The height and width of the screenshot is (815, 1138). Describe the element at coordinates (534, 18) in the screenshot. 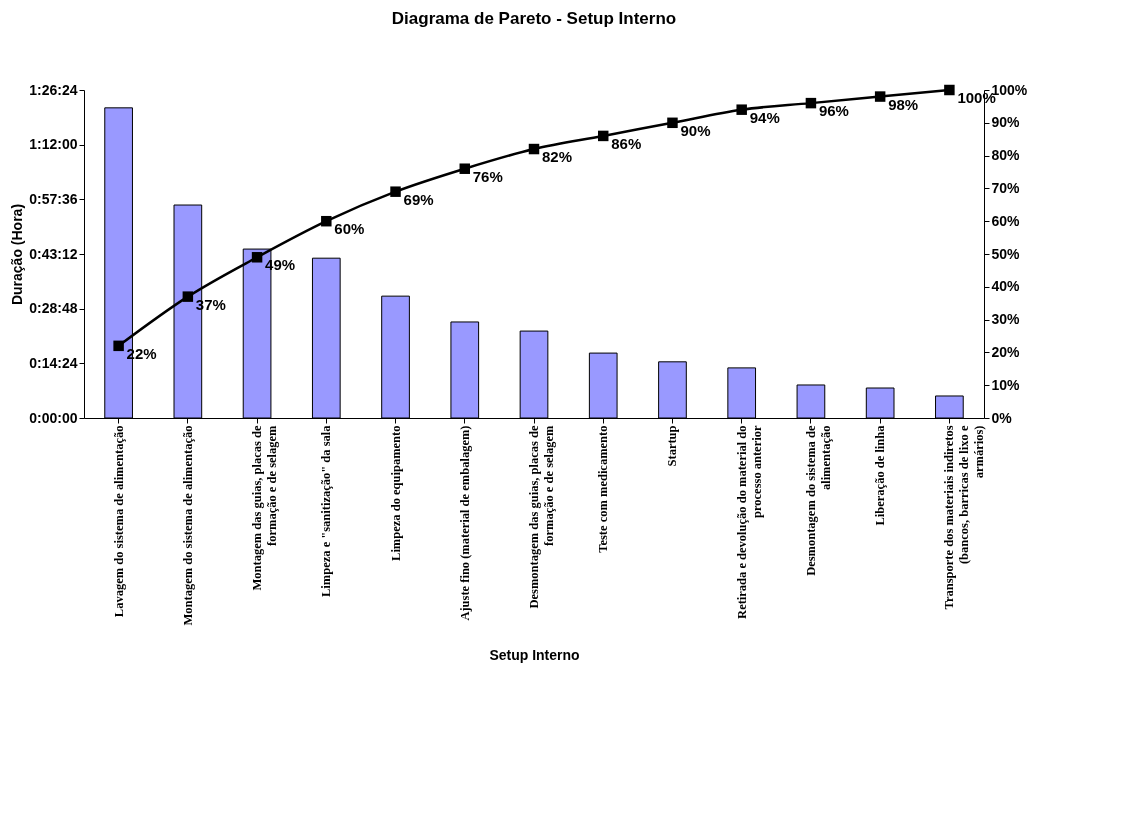

I see `chart-title: Diagrama de Pareto - Setup Interno` at that location.